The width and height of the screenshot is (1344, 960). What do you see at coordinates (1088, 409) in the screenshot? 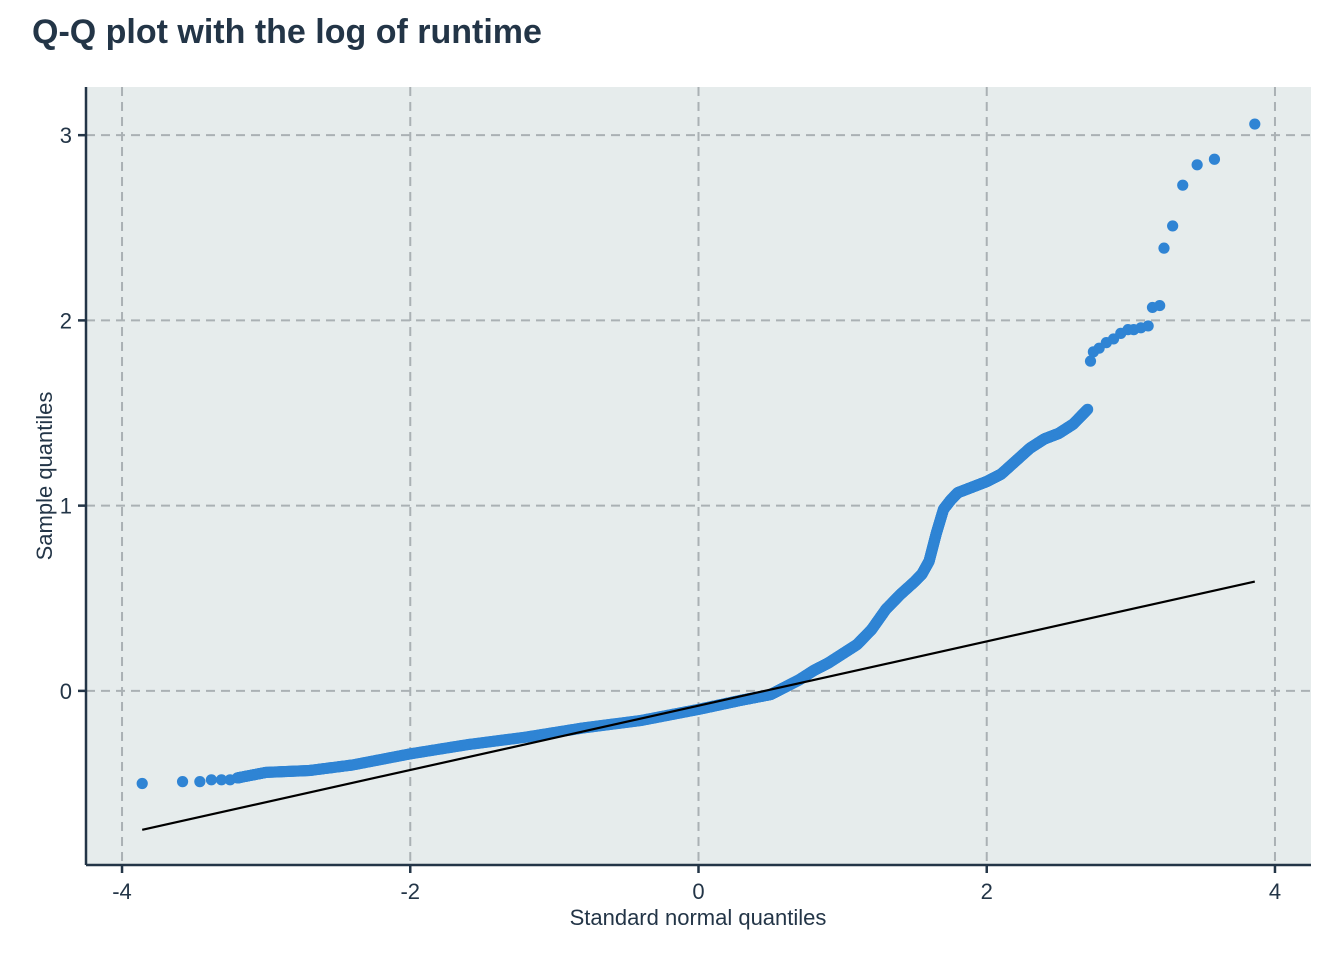
I see `data-point` at bounding box center [1088, 409].